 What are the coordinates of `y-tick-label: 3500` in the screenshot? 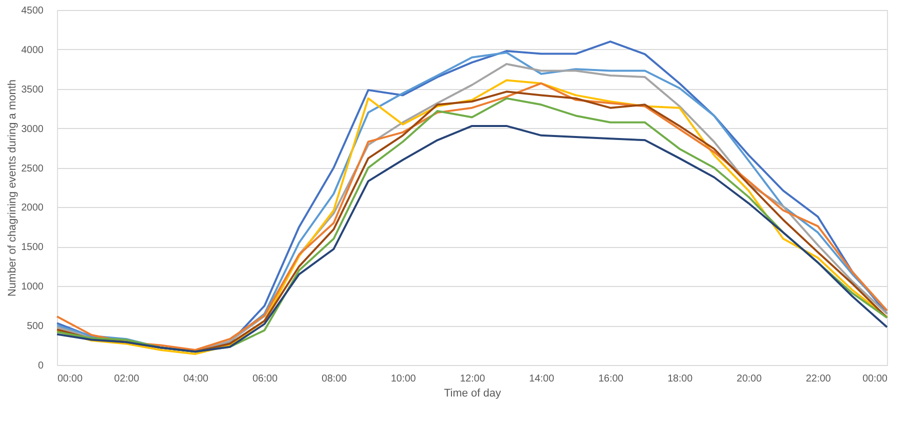 It's located at (32, 90).